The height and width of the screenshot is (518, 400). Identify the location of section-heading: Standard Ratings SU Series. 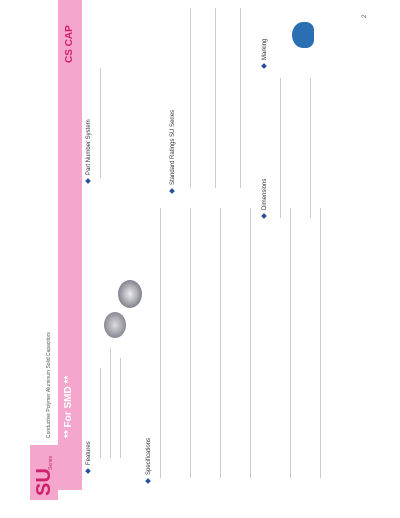
(173, 151).